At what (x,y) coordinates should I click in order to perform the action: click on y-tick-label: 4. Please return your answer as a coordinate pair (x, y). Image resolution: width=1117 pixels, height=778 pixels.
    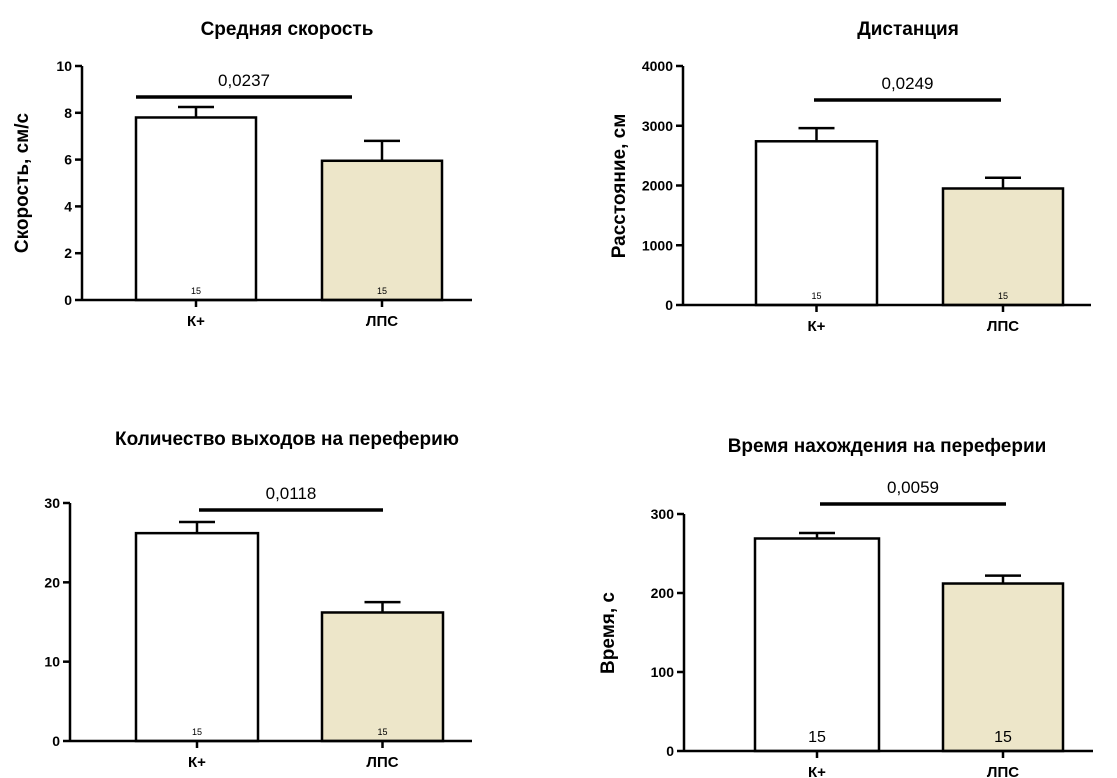
    Looking at the image, I should click on (68, 206).